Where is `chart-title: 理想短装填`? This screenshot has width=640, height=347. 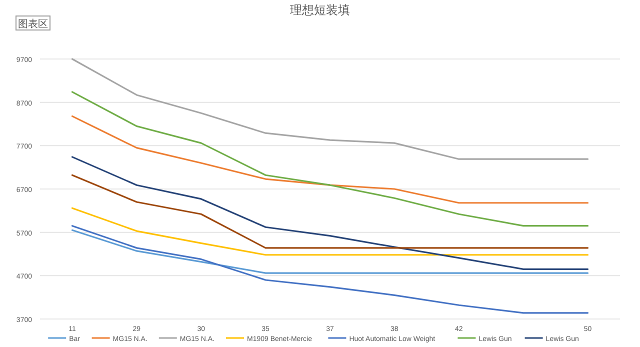
chart-title: 理想短装填 is located at coordinates (320, 10).